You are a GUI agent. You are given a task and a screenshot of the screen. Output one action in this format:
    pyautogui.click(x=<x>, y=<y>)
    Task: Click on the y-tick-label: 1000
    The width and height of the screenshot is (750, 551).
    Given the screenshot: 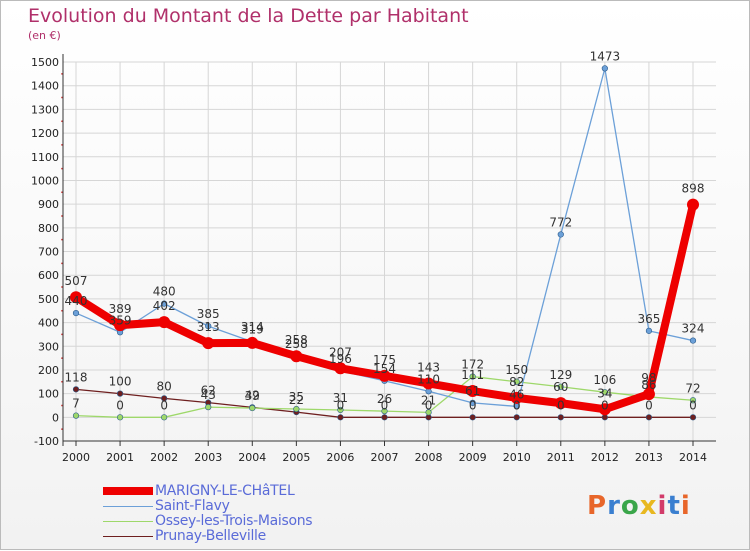 What is the action you would take?
    pyautogui.click(x=45, y=180)
    